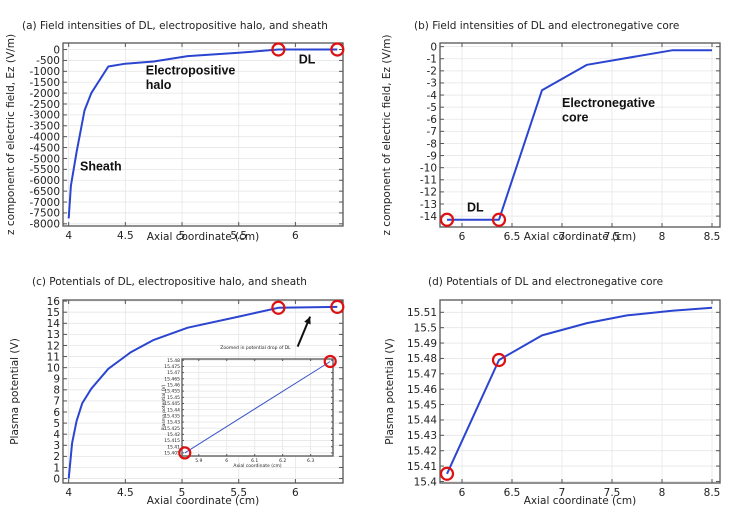 Image resolution: width=750 pixels, height=514 pixels. I want to click on x-tick-label: 4.5, so click(125, 236).